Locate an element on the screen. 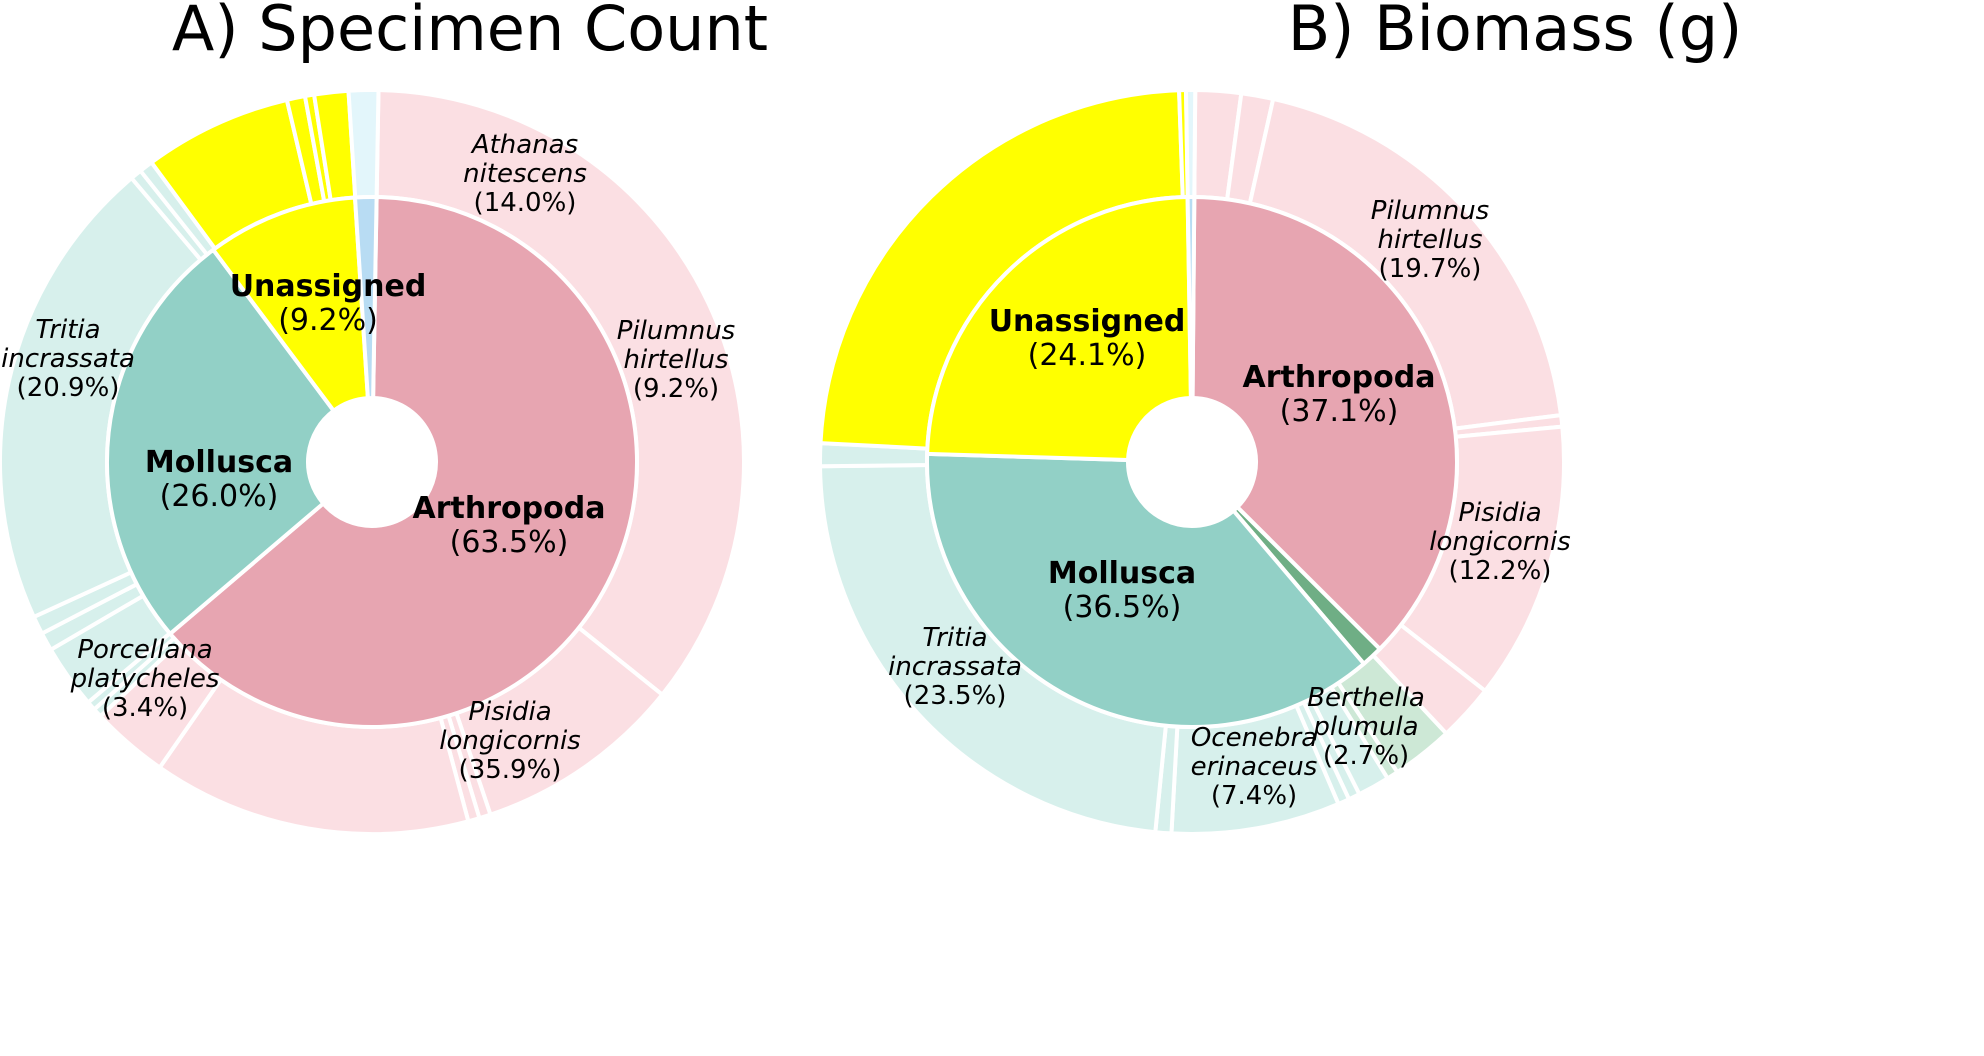 The image size is (1984, 1056). panel-b-inner-wedge-arthropoda is located at coordinates (1324, 423).